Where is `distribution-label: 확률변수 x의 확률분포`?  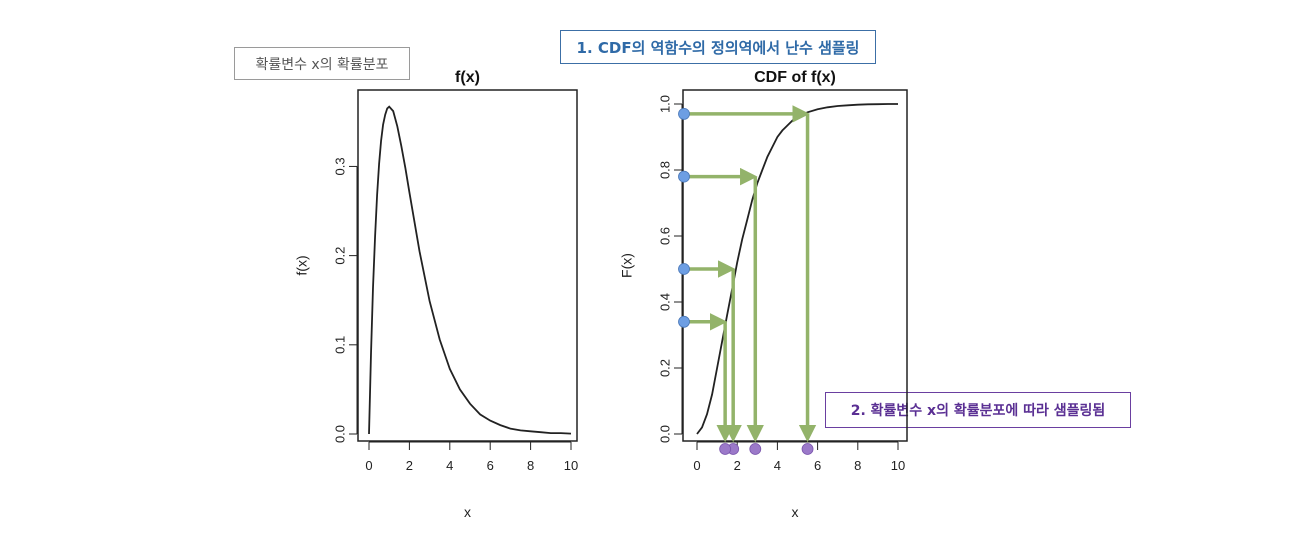 distribution-label: 확률변수 x의 확률분포 is located at coordinates (322, 63).